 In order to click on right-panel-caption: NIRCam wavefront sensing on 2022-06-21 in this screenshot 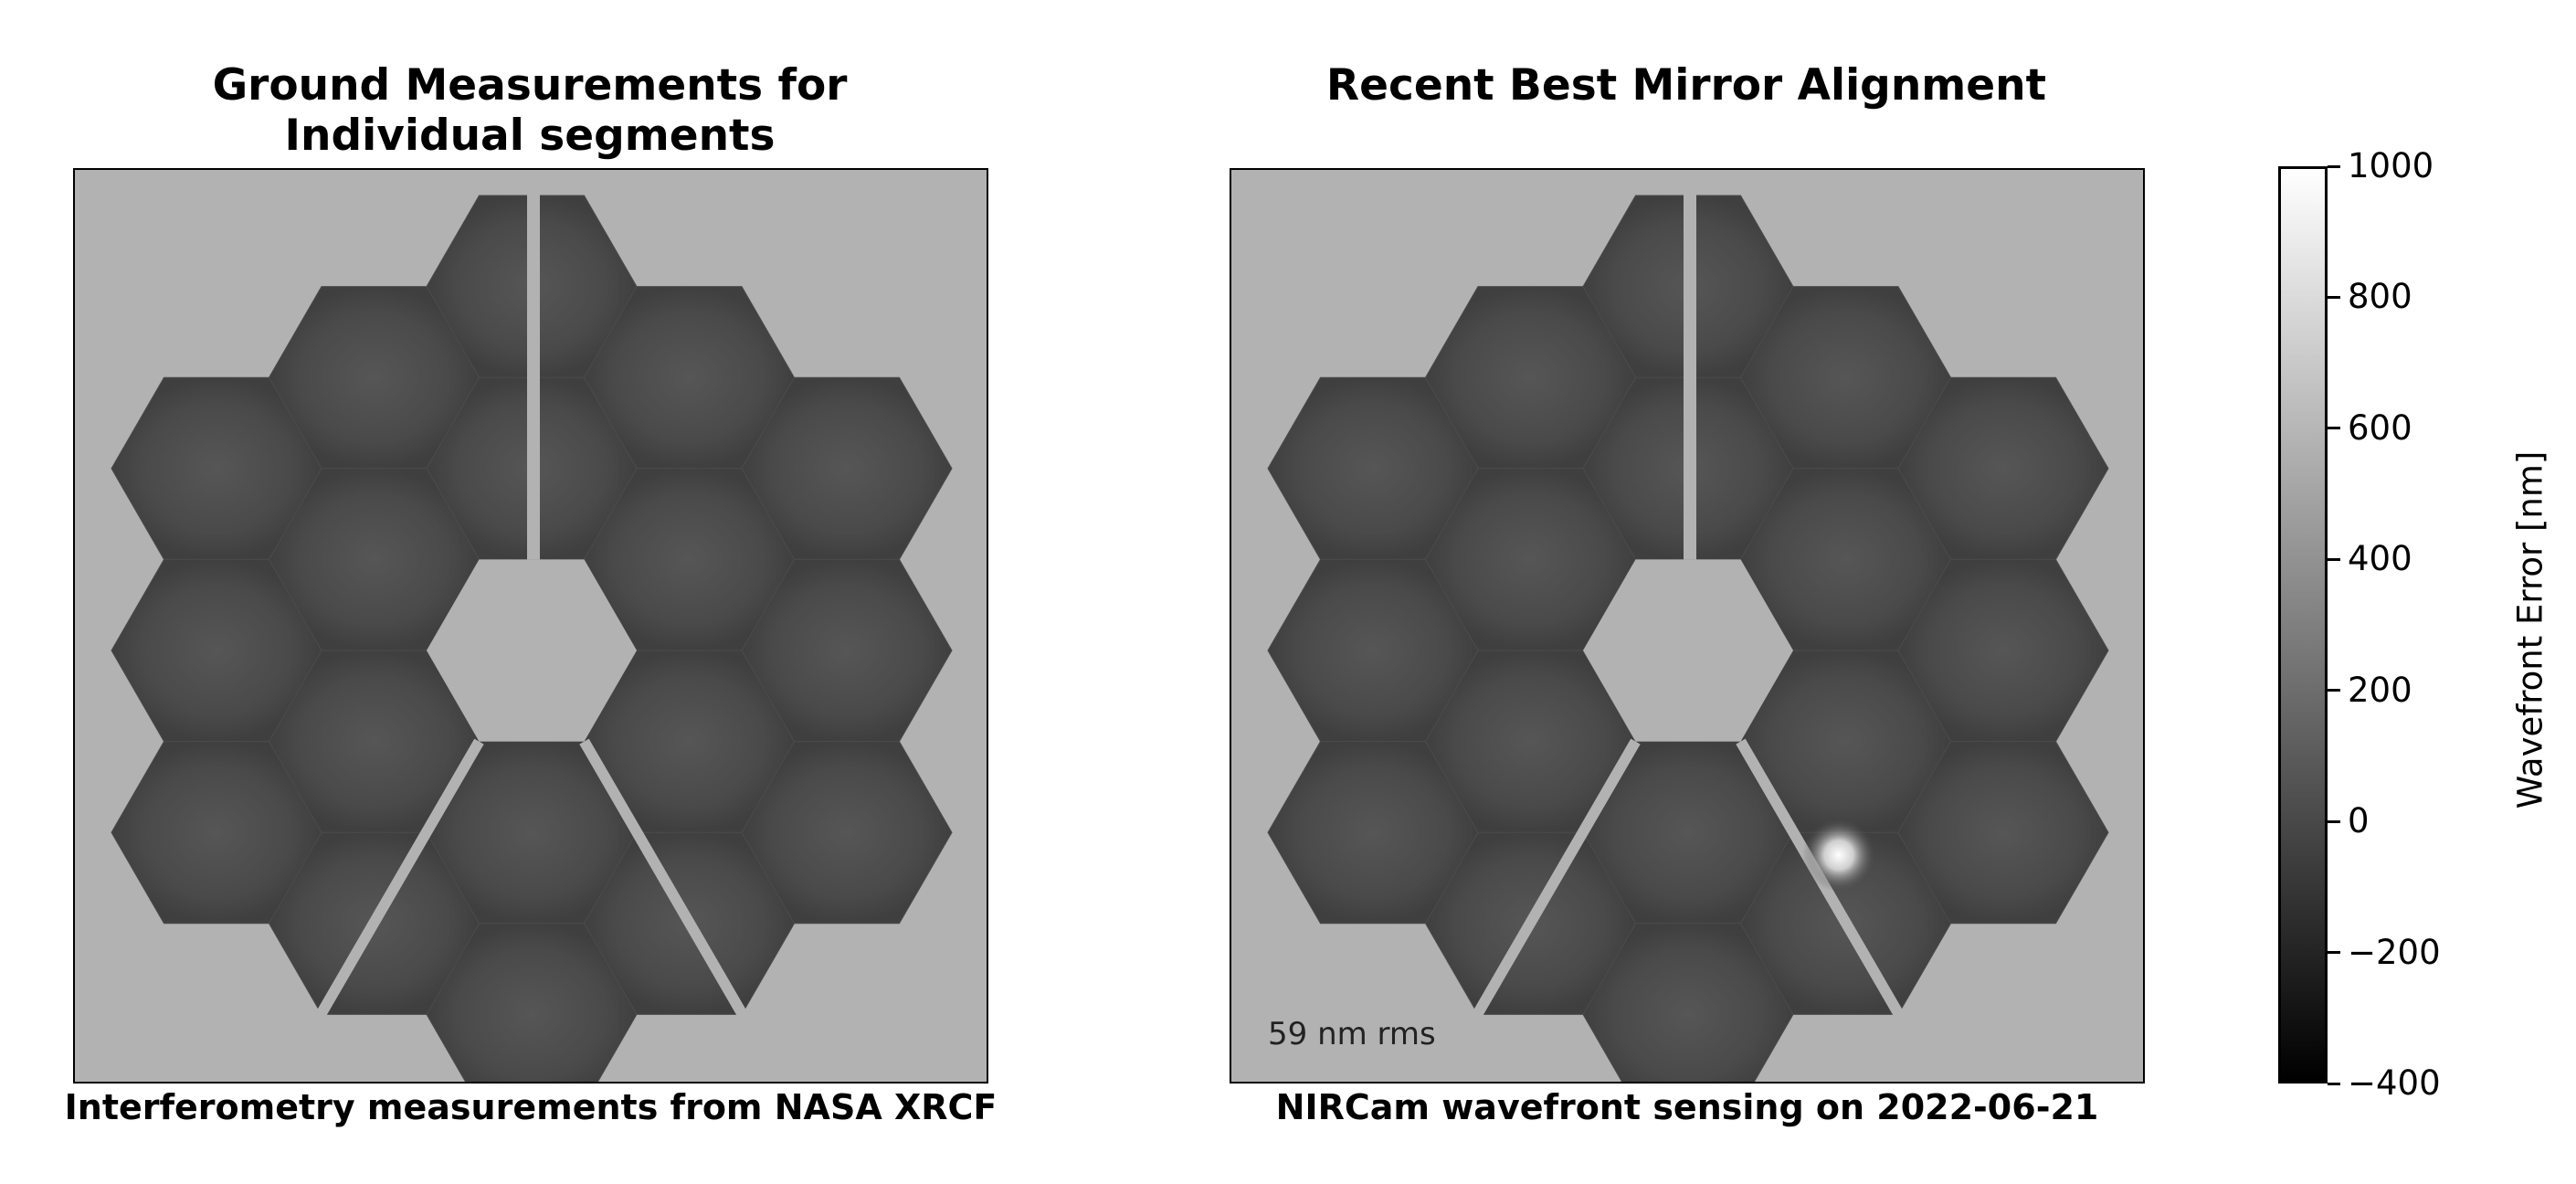, I will do `click(1687, 1107)`.